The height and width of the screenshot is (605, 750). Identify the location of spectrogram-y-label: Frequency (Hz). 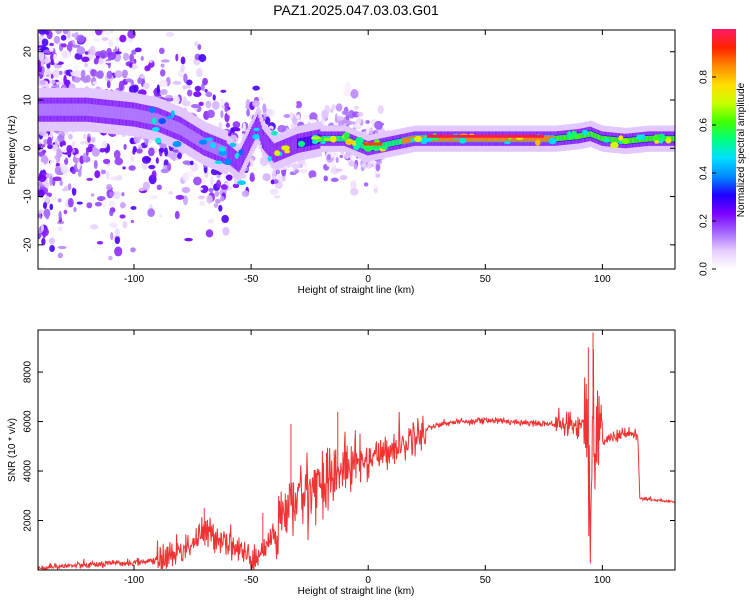
(12, 150).